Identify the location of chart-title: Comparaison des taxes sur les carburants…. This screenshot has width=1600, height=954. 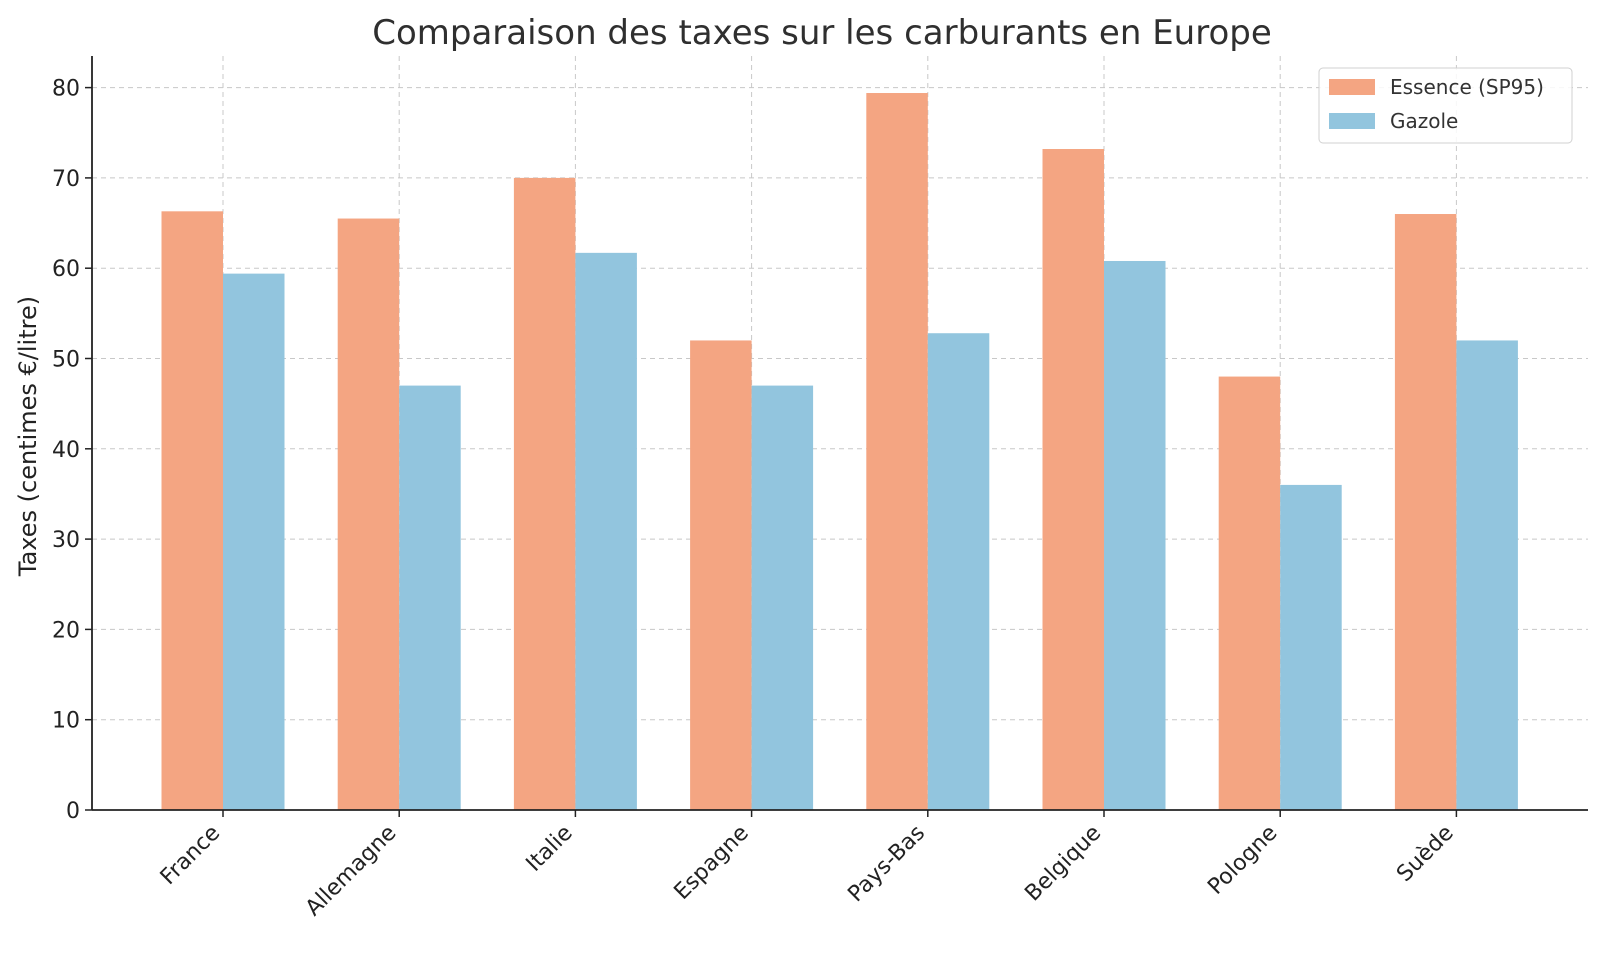
(822, 33).